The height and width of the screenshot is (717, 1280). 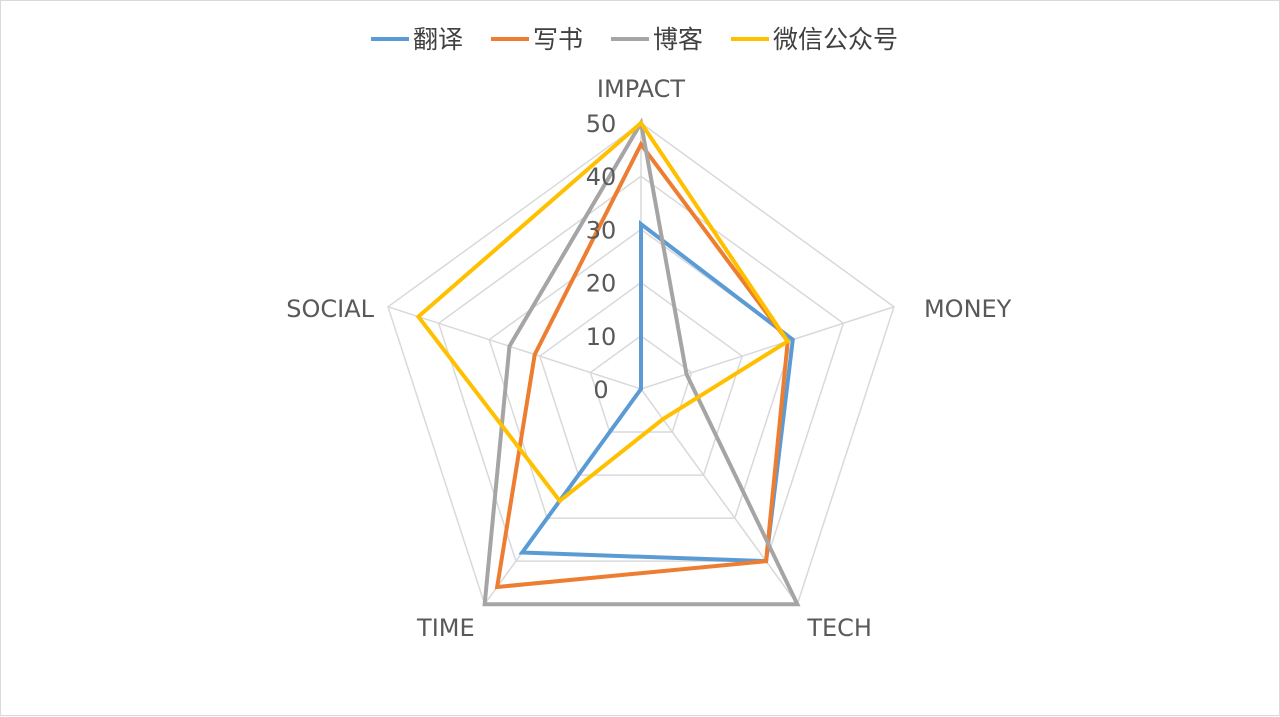 I want to click on legend-item: 写书, so click(x=537, y=39).